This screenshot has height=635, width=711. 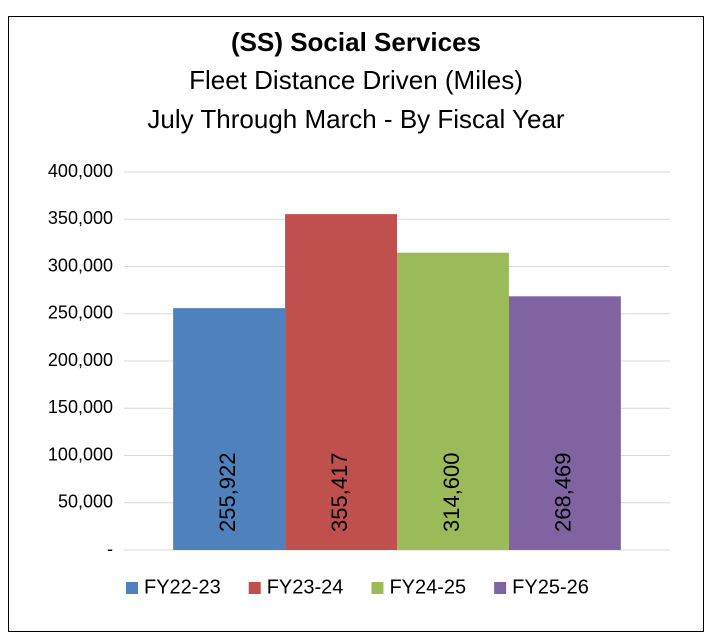 I want to click on legend-label: FY24-25, so click(x=427, y=587).